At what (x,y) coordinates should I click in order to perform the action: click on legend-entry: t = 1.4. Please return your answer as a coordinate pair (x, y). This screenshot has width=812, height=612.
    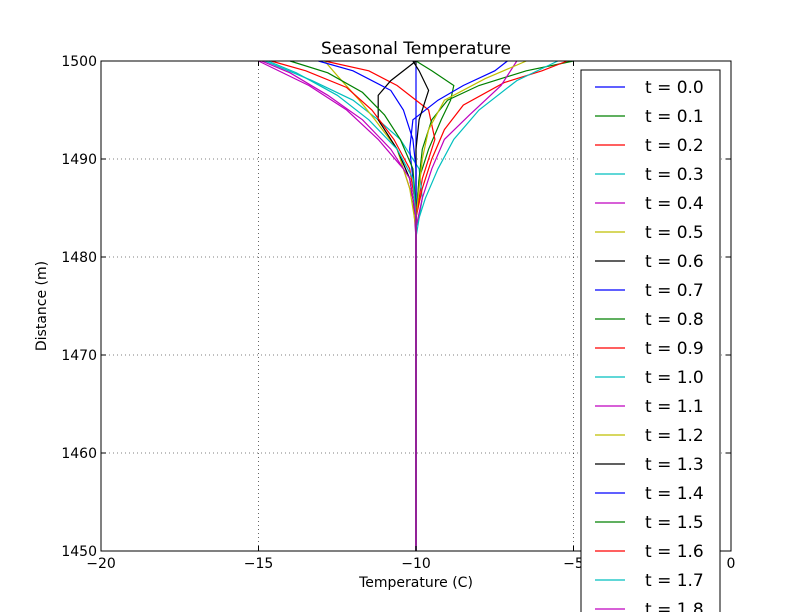
    Looking at the image, I should click on (674, 494).